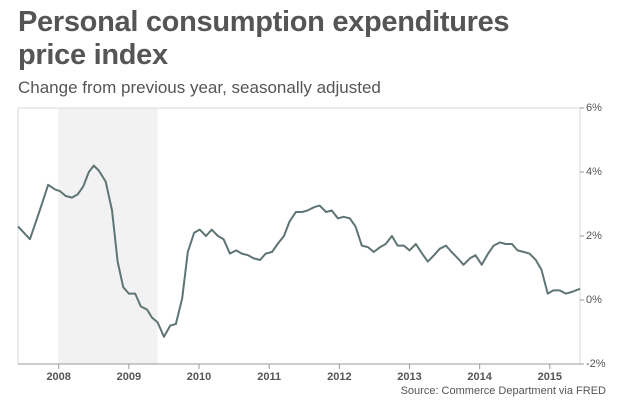 The width and height of the screenshot is (624, 411). What do you see at coordinates (594, 108) in the screenshot?
I see `y-tick-label: 6%` at bounding box center [594, 108].